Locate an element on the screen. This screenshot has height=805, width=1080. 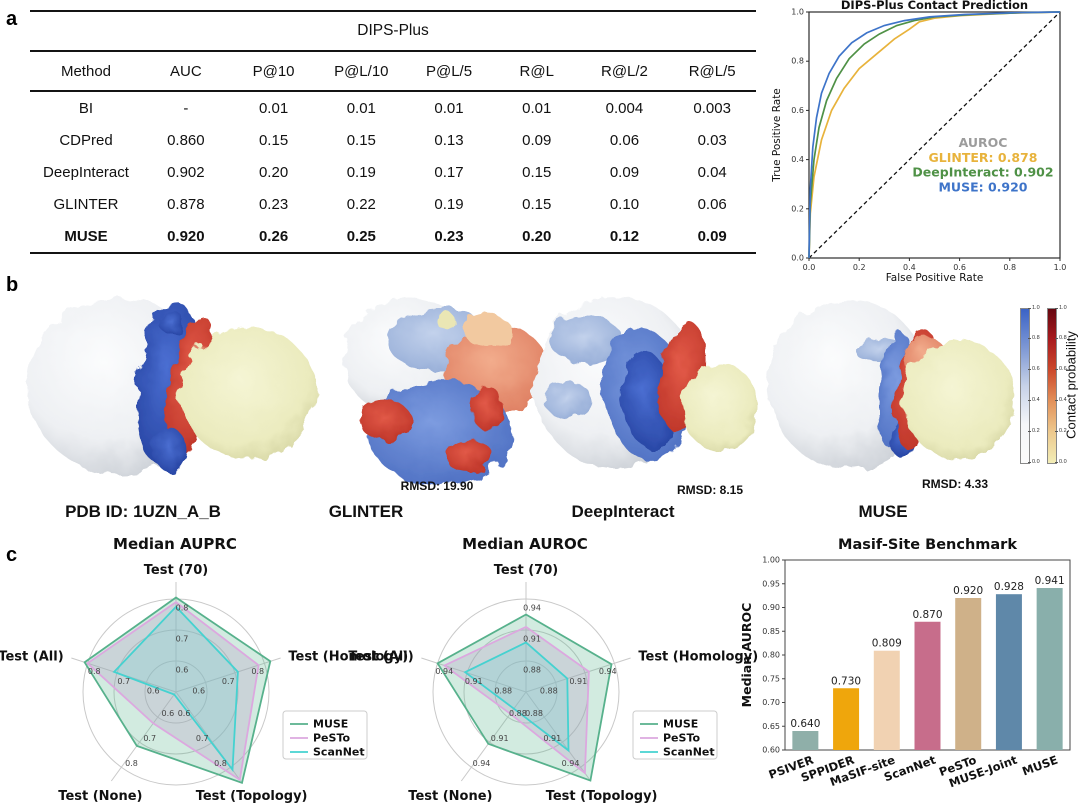
svg-text: 0.4 is located at coordinates (797, 159).